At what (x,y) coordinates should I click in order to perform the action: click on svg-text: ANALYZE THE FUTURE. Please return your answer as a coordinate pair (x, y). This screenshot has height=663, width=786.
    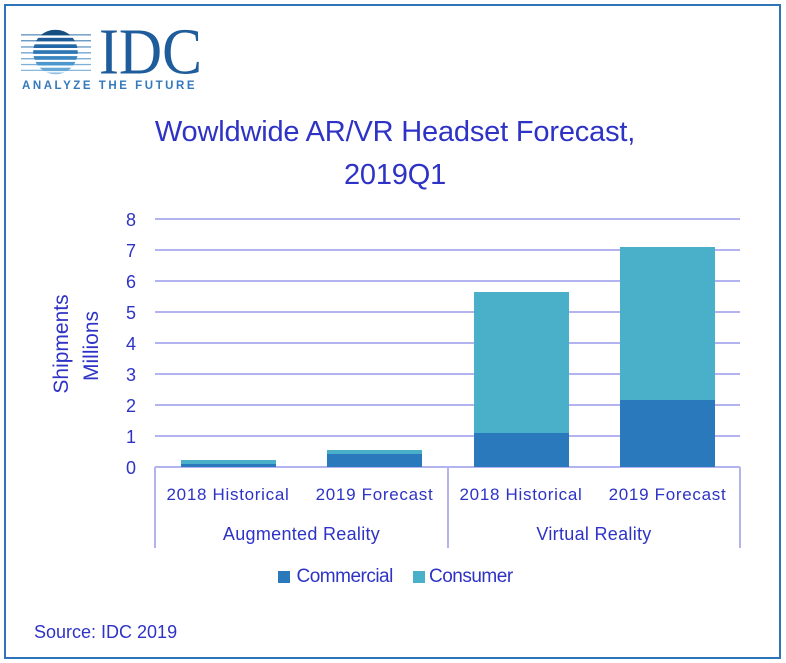
    Looking at the image, I should click on (108, 86).